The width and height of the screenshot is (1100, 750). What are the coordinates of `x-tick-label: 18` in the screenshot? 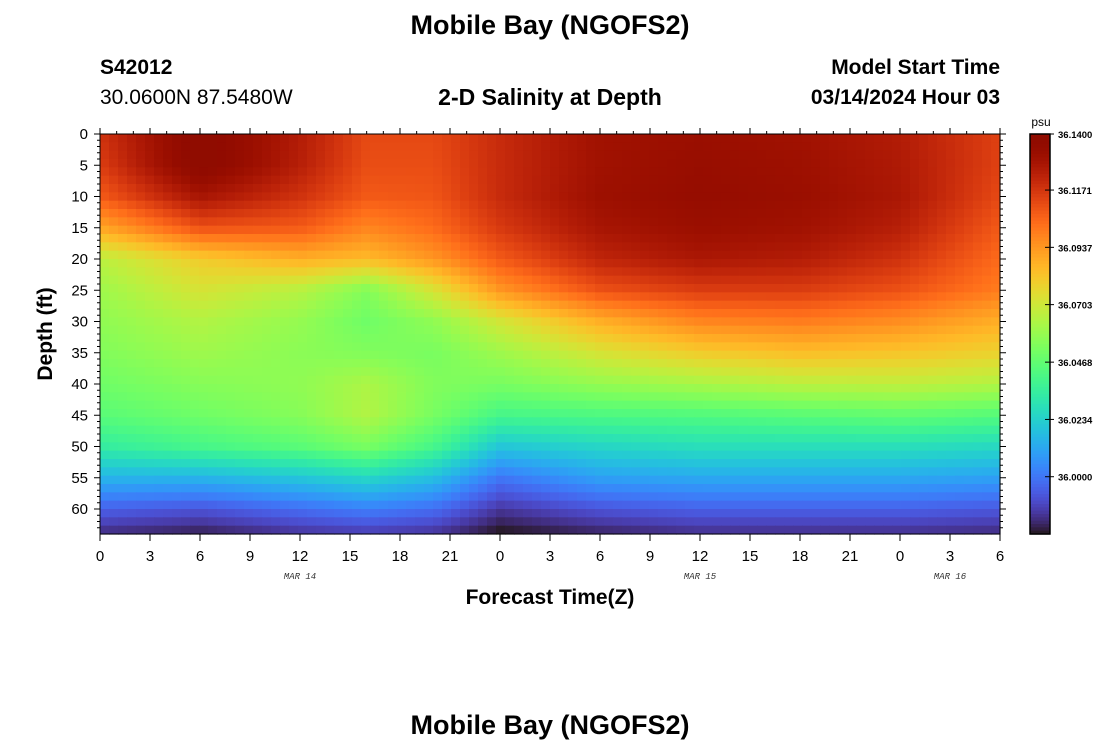 It's located at (800, 556).